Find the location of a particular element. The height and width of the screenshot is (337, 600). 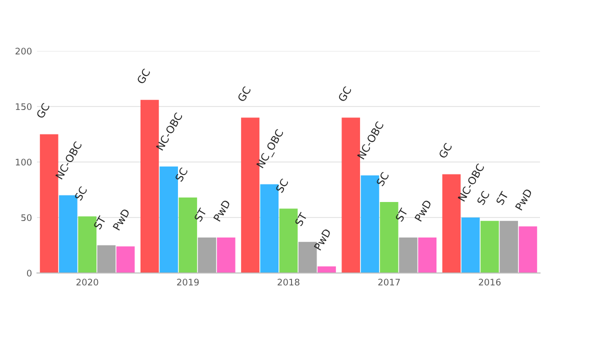

x-tick-label: 2019 is located at coordinates (188, 282).